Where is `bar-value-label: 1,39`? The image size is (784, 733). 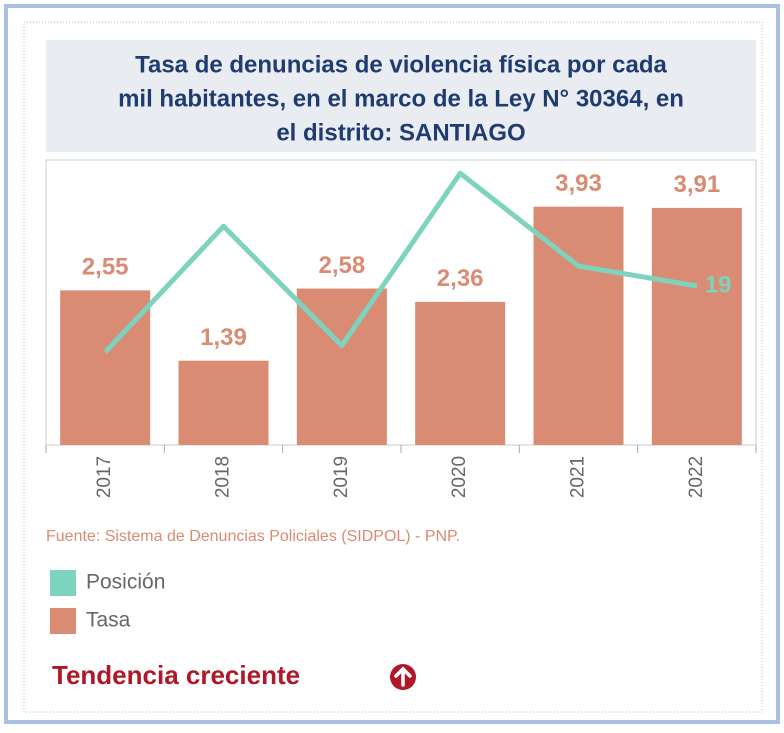
bar-value-label: 1,39 is located at coordinates (223, 337).